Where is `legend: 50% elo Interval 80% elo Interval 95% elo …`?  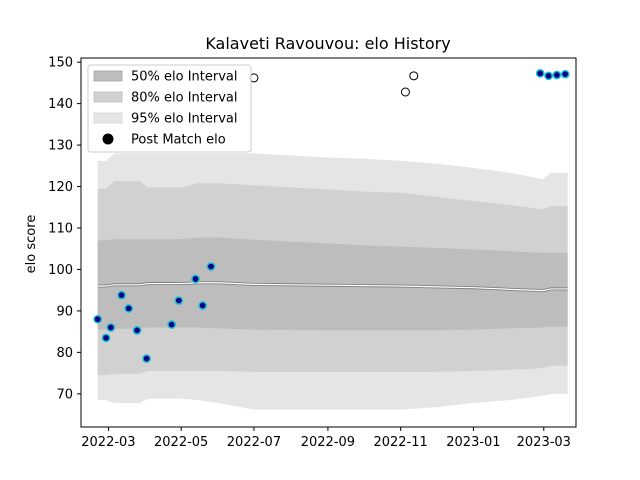
legend: 50% elo Interval 80% elo Interval 95% elo … is located at coordinates (169, 108).